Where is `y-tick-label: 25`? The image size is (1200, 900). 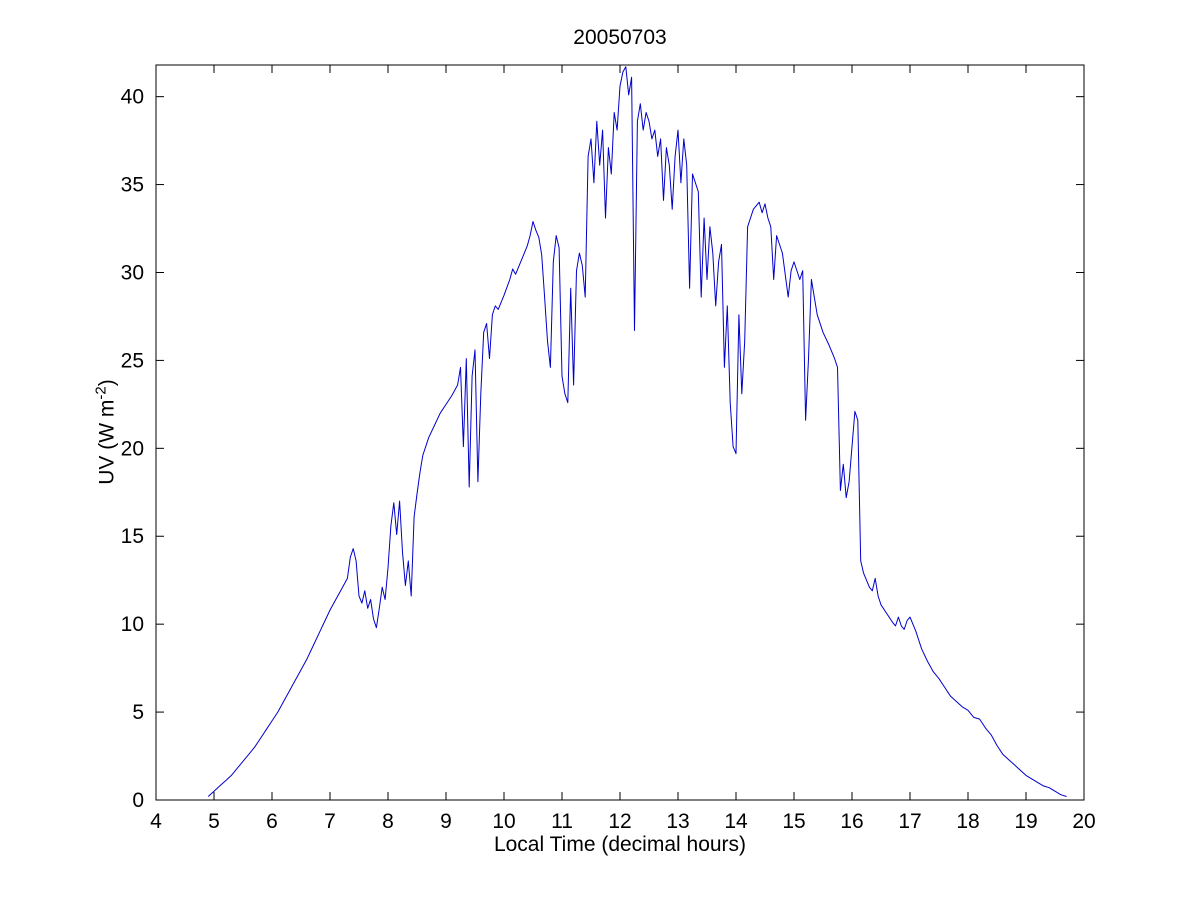
y-tick-label: 25 is located at coordinates (132, 360).